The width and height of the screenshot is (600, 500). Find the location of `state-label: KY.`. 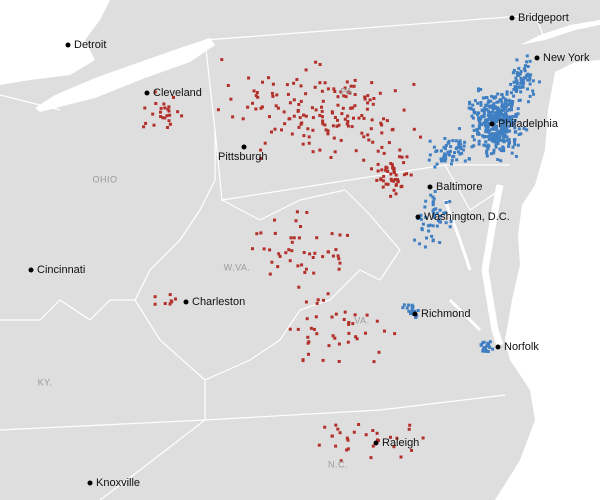

state-label: KY. is located at coordinates (45, 382).